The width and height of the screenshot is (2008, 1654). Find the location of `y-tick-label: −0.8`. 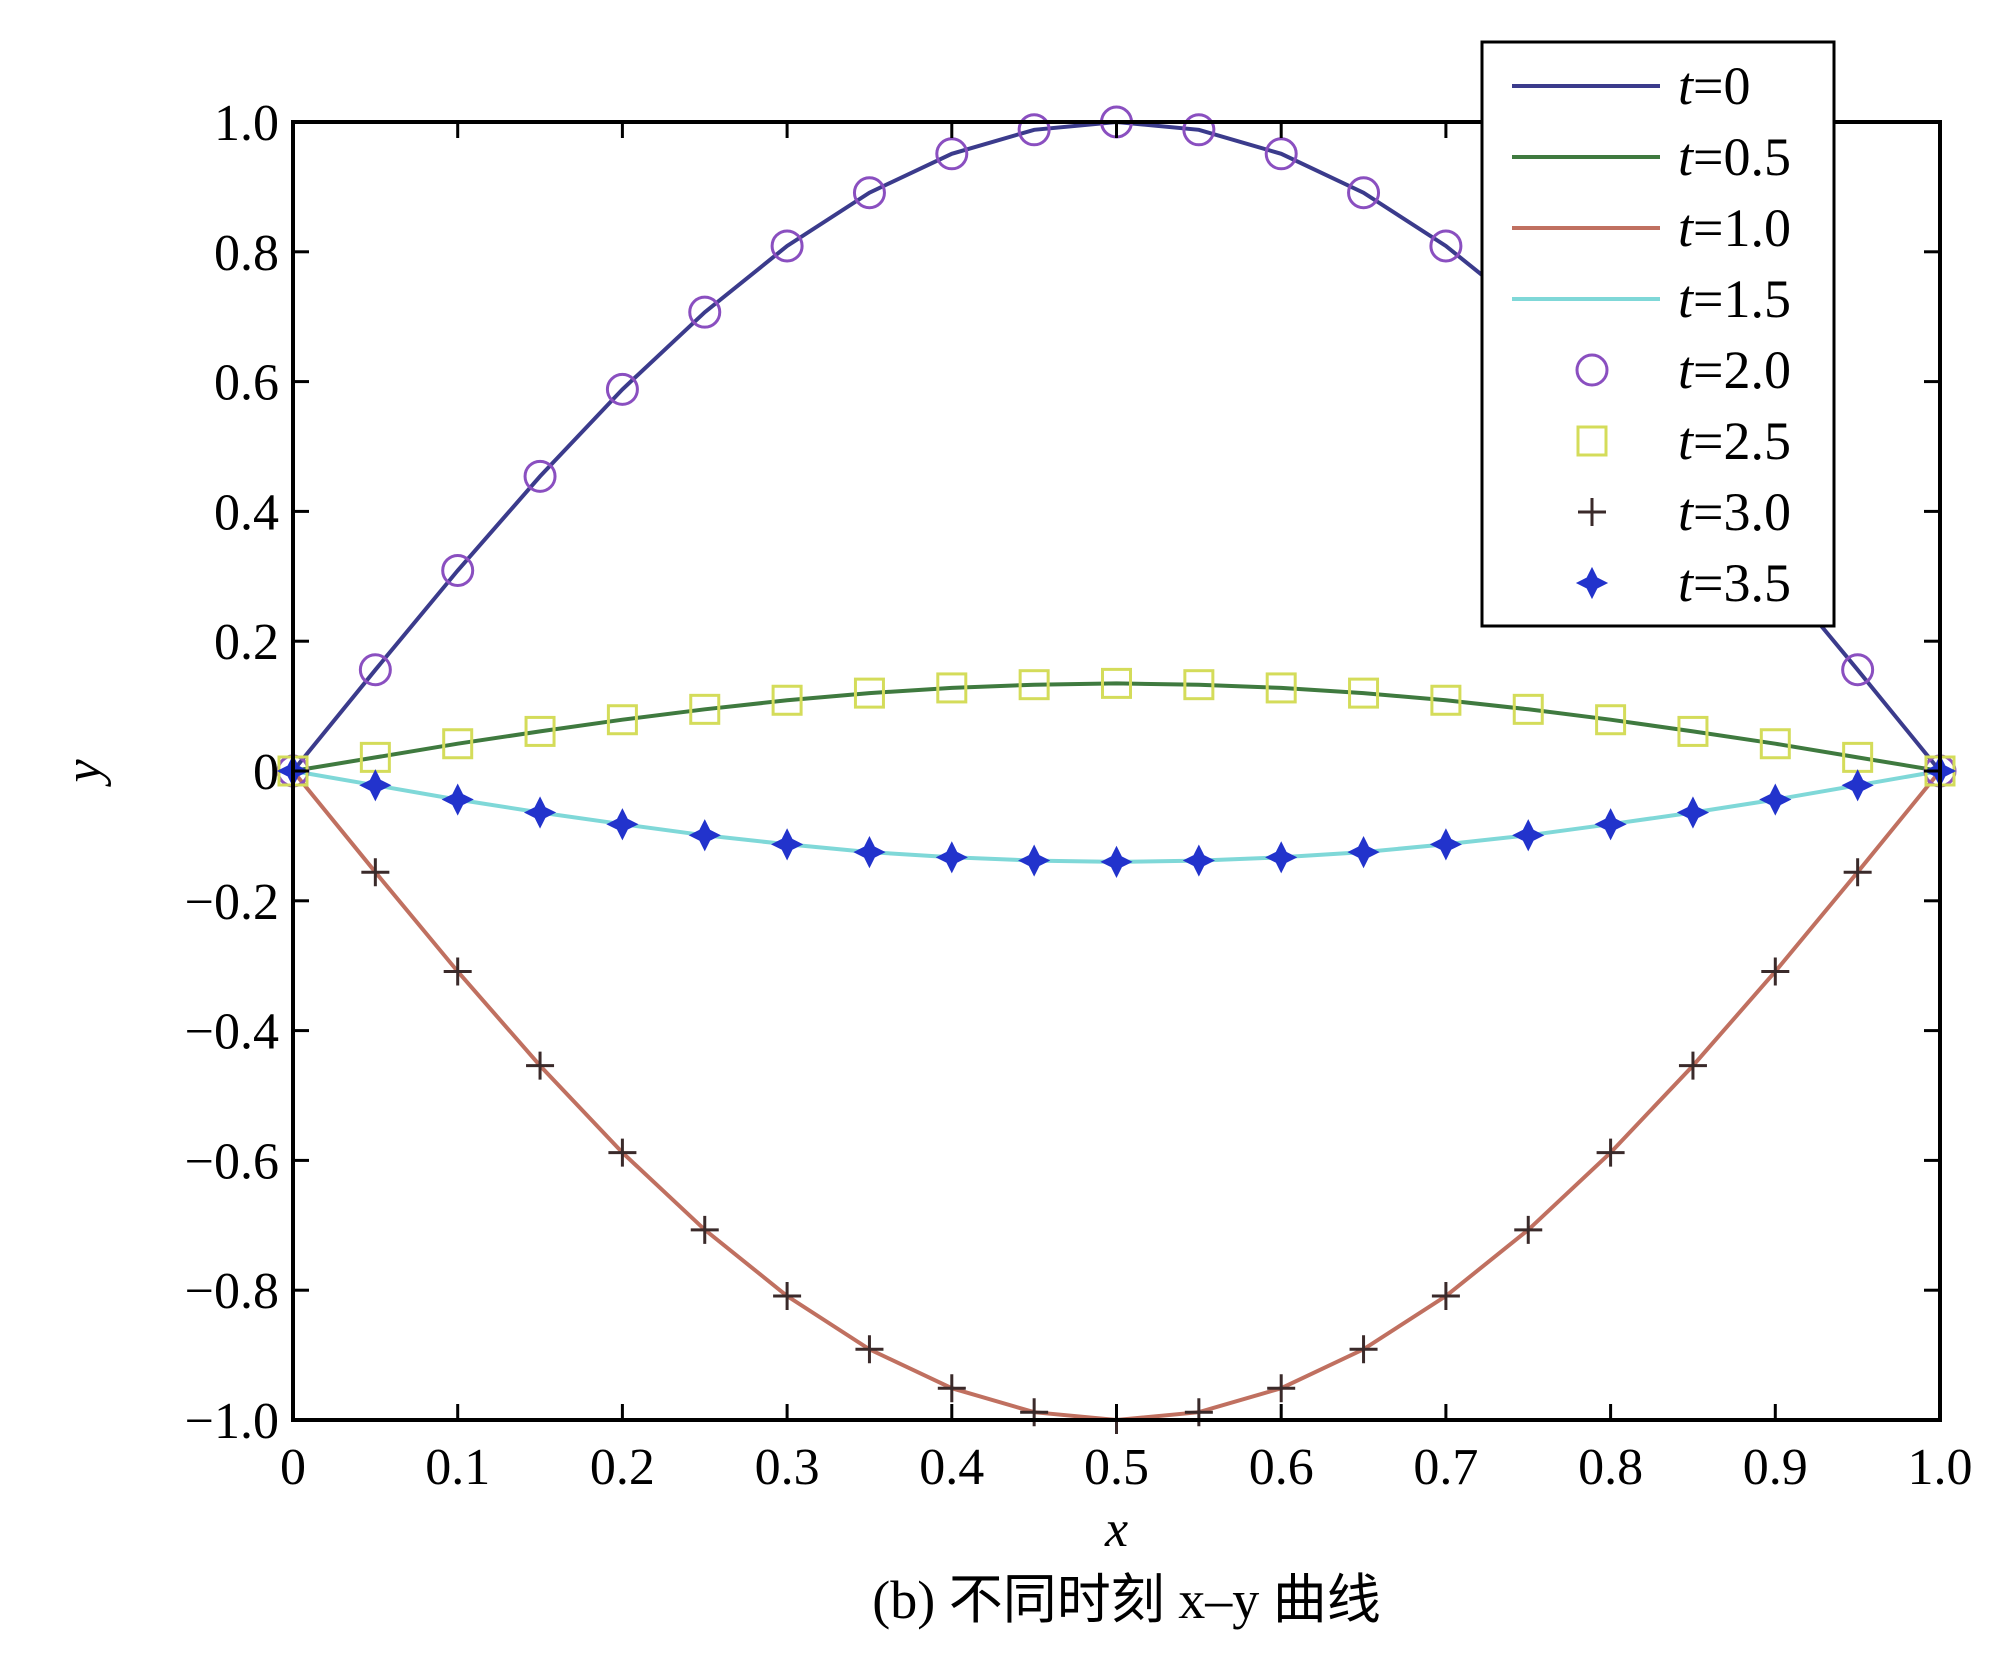

y-tick-label: −0.8 is located at coordinates (232, 1291).